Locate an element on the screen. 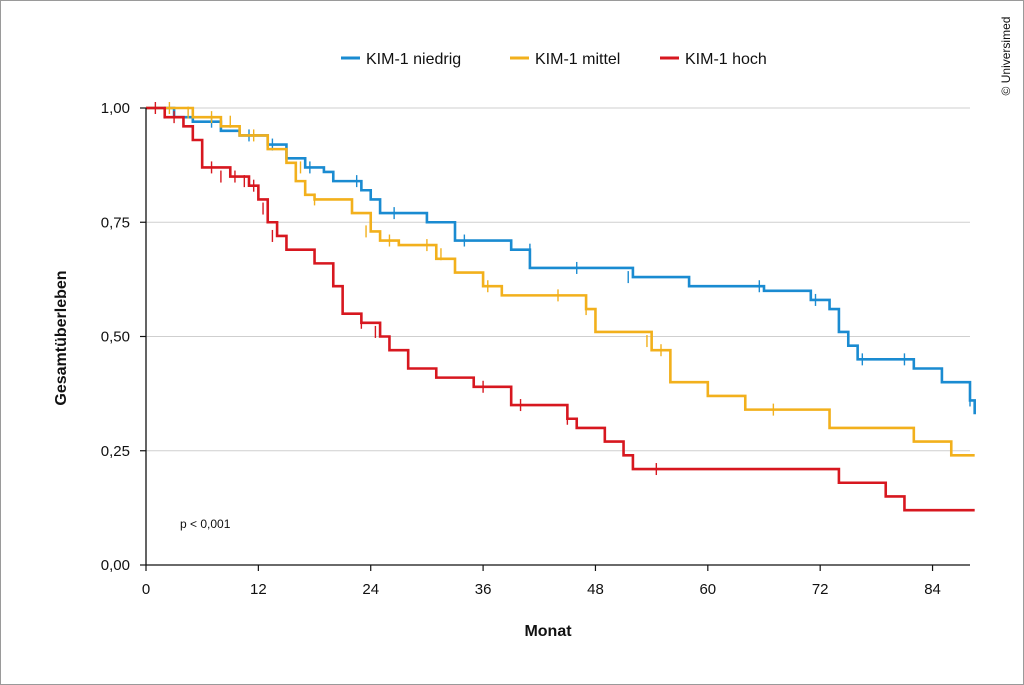 This screenshot has height=685, width=1024. y-axis-ticks: 0,00 0,25 0,50 0,75 1,00 is located at coordinates (123, 337).